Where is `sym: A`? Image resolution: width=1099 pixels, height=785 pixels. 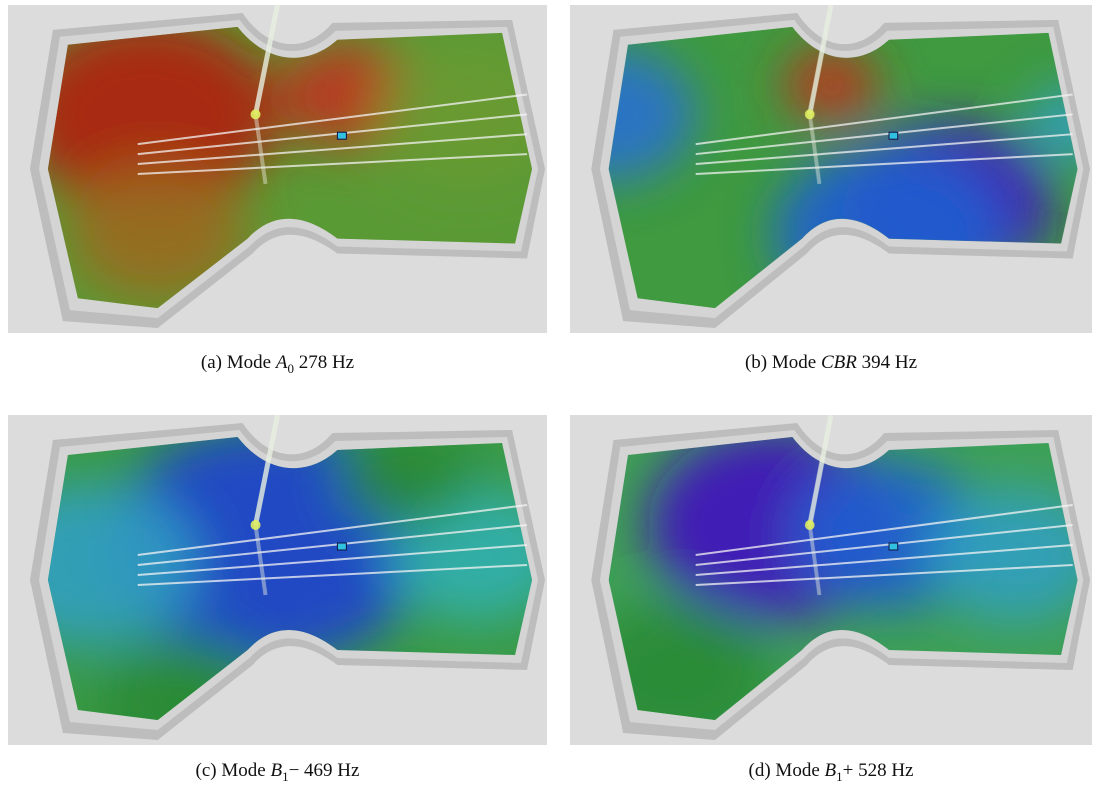 sym: A is located at coordinates (281, 362).